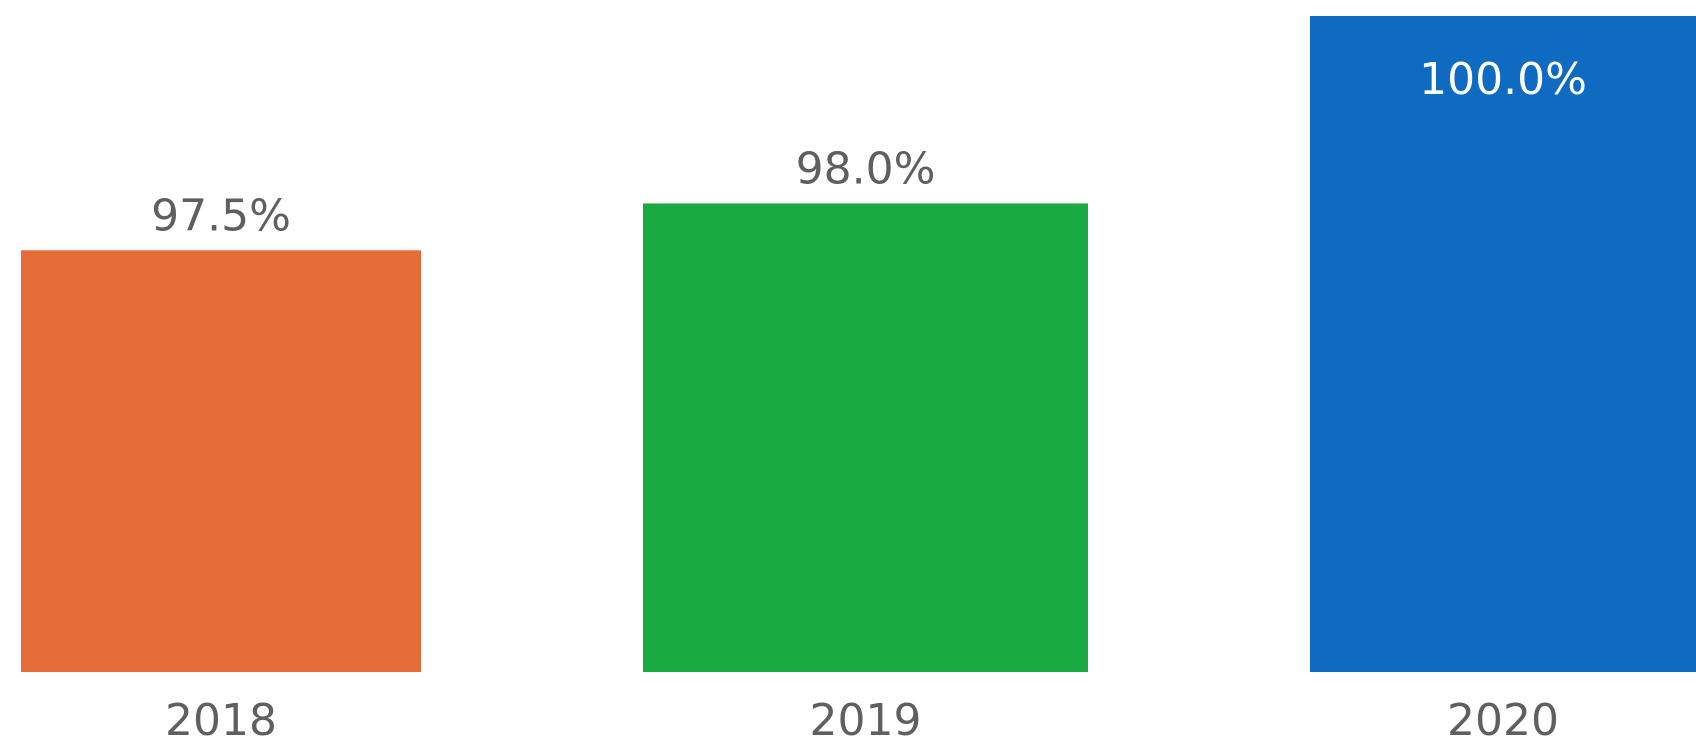 This screenshot has height=746, width=1696. I want to click on category-labels-group: 2018 2019 2020, so click(862, 720).